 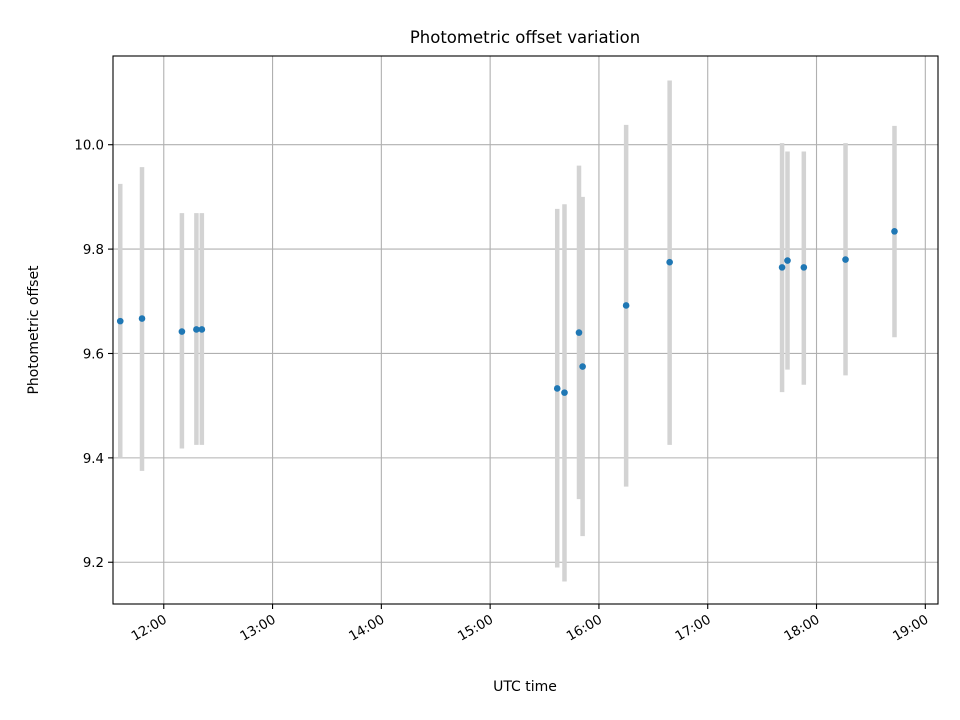 I want to click on y-tick-label: 9.4, so click(x=93, y=459).